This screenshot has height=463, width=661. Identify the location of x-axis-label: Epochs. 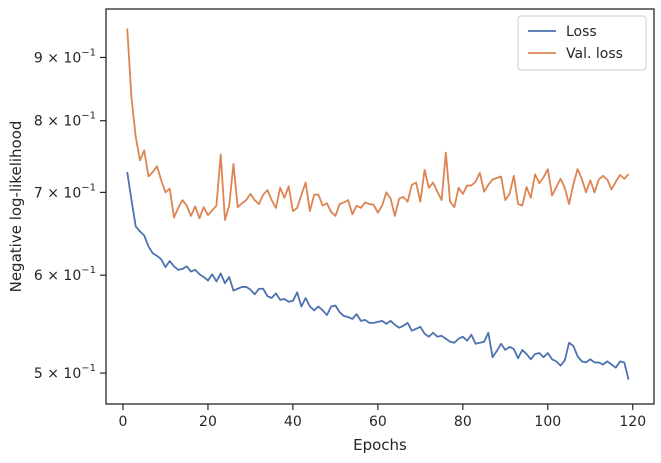
(380, 445).